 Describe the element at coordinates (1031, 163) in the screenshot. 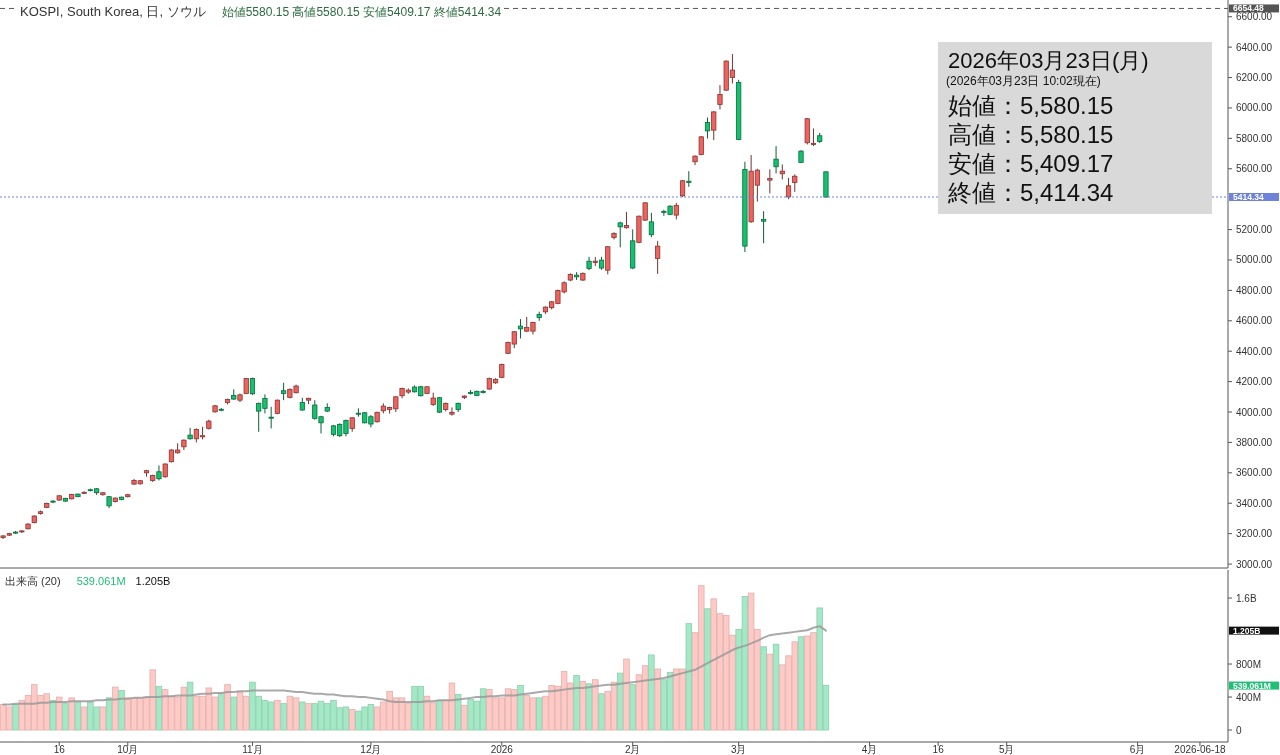

I see `annotation: 安値：5,409.17` at that location.